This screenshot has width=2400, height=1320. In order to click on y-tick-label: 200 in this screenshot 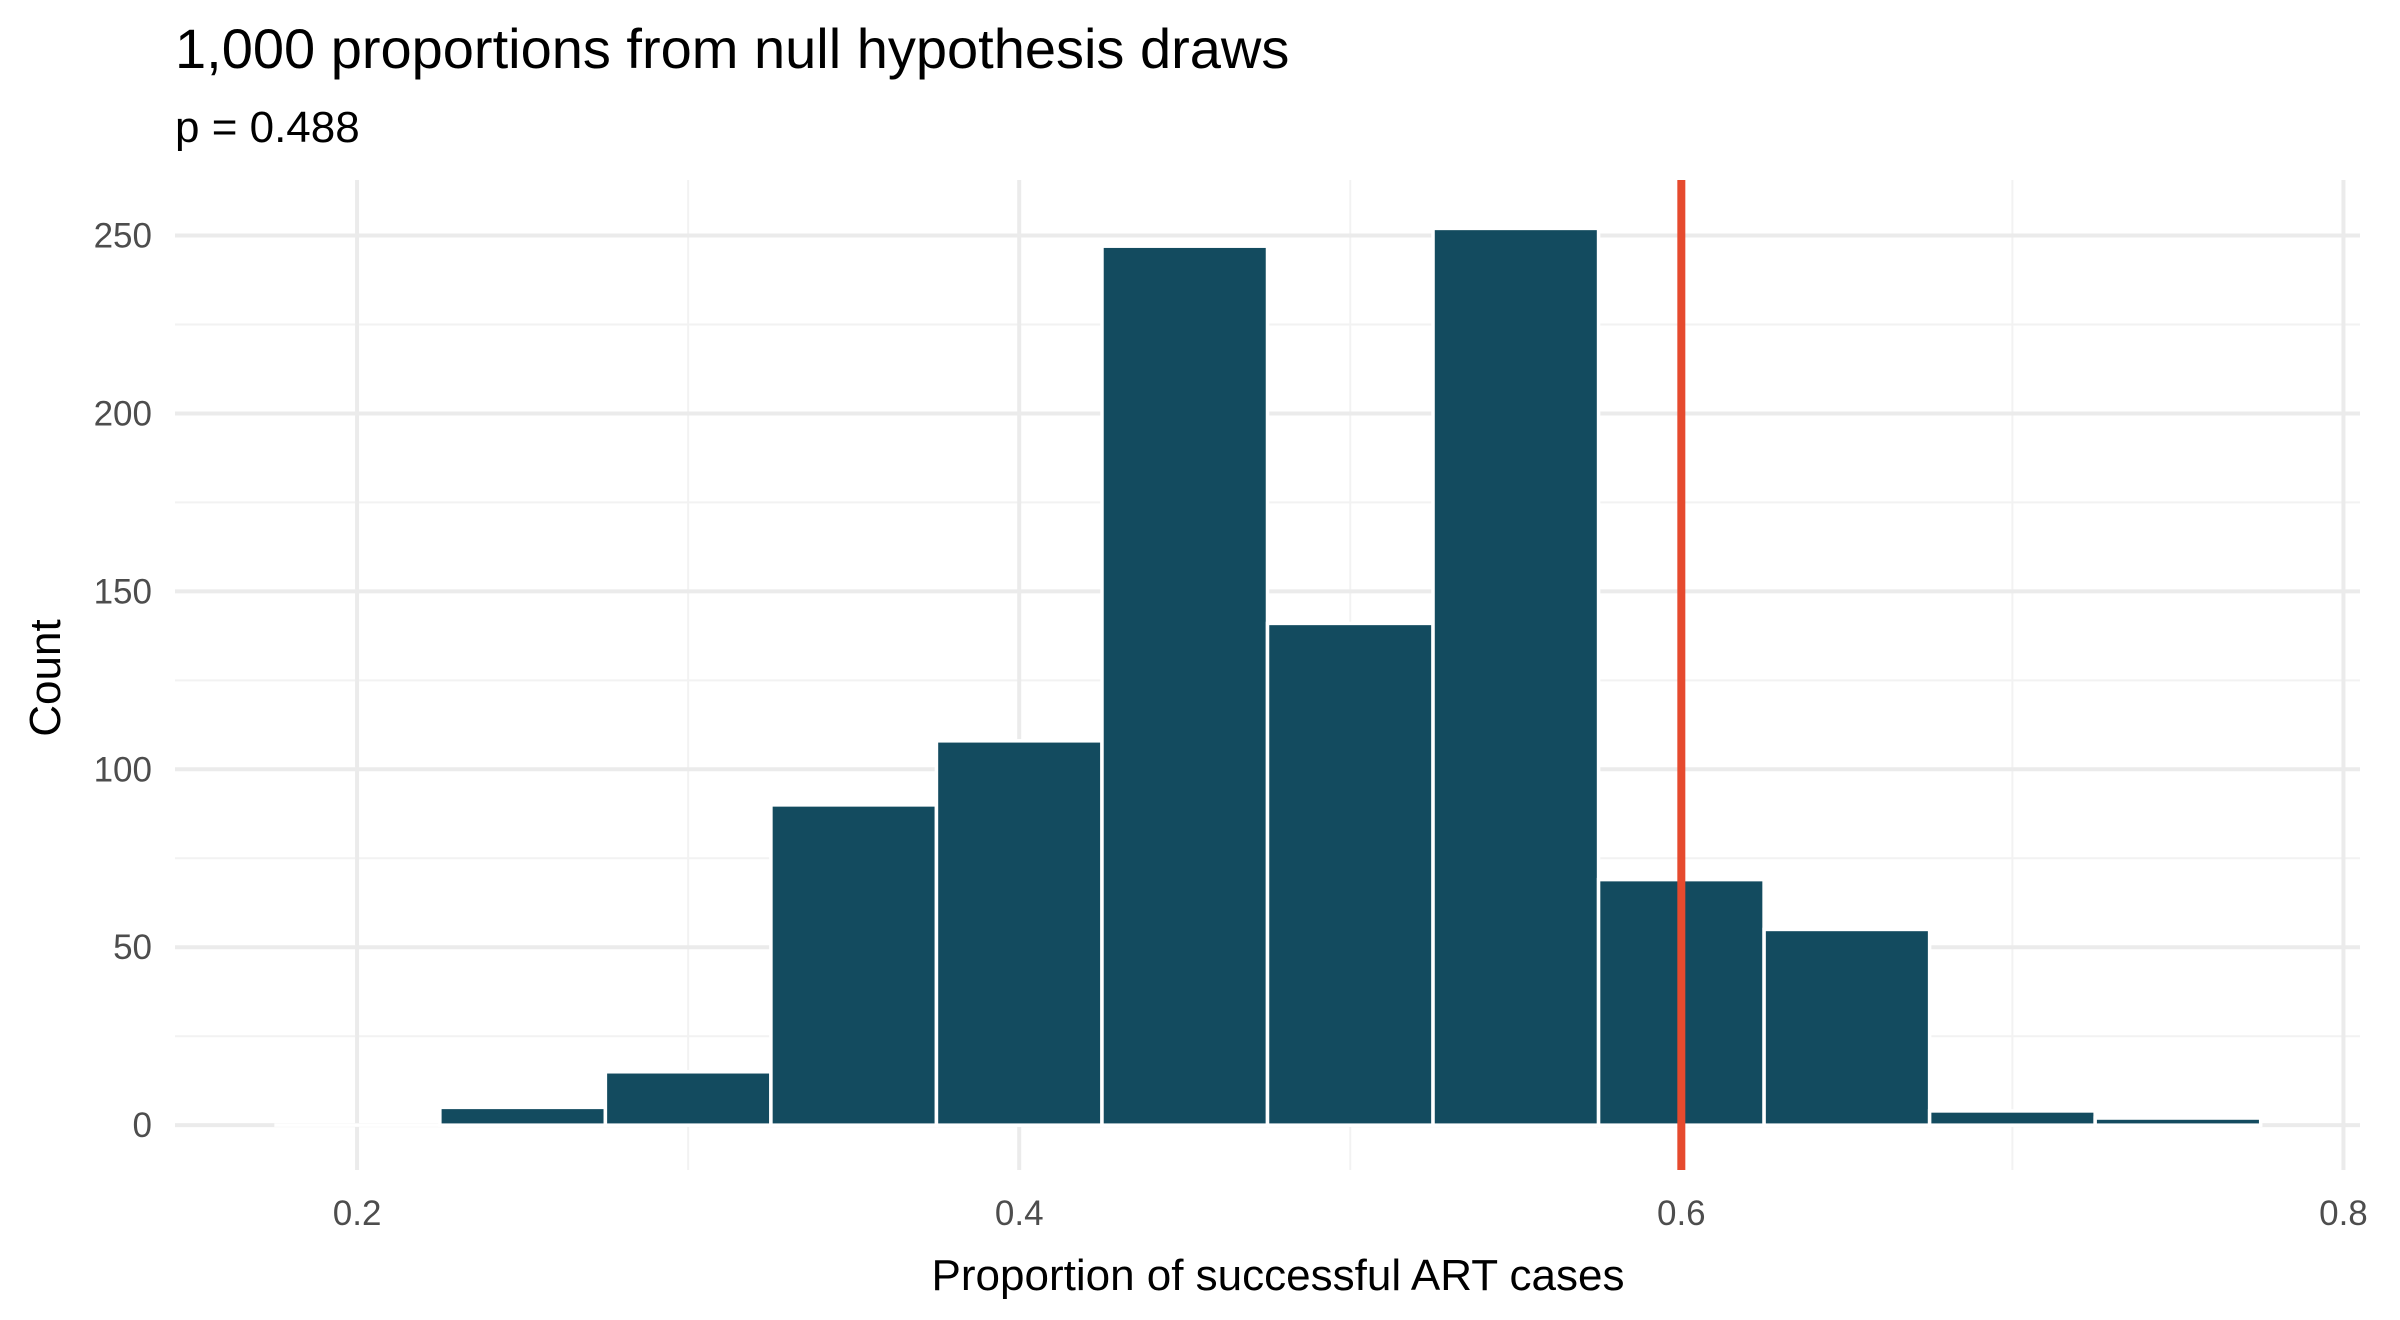, I will do `click(123, 413)`.